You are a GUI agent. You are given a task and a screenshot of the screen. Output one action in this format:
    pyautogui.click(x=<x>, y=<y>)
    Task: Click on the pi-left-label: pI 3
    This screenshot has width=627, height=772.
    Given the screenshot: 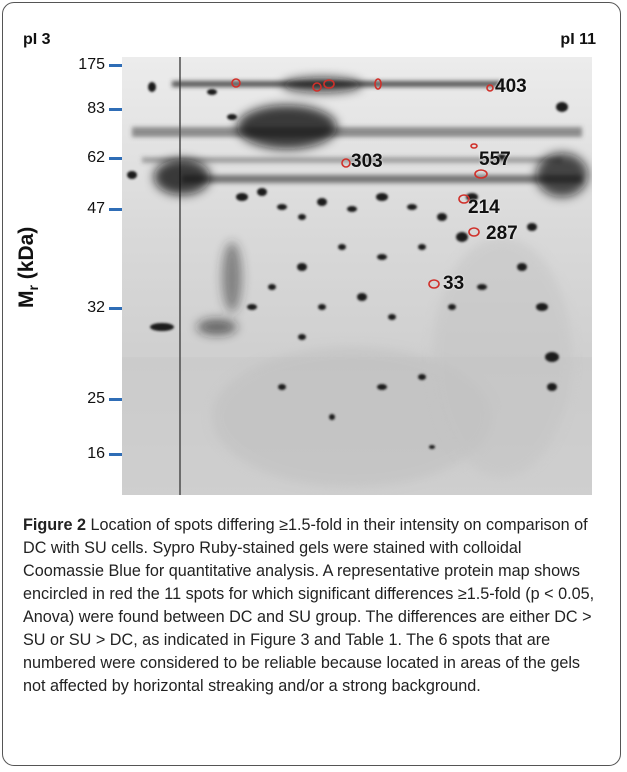 What is the action you would take?
    pyautogui.click(x=37, y=39)
    